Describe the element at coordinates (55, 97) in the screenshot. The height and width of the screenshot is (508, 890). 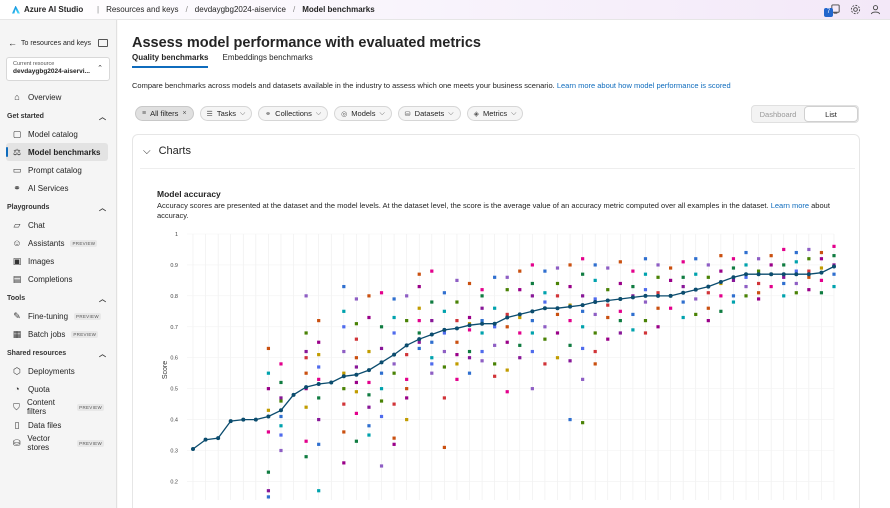
I see `sidebar-item-overview: ⌂ Overview` at that location.